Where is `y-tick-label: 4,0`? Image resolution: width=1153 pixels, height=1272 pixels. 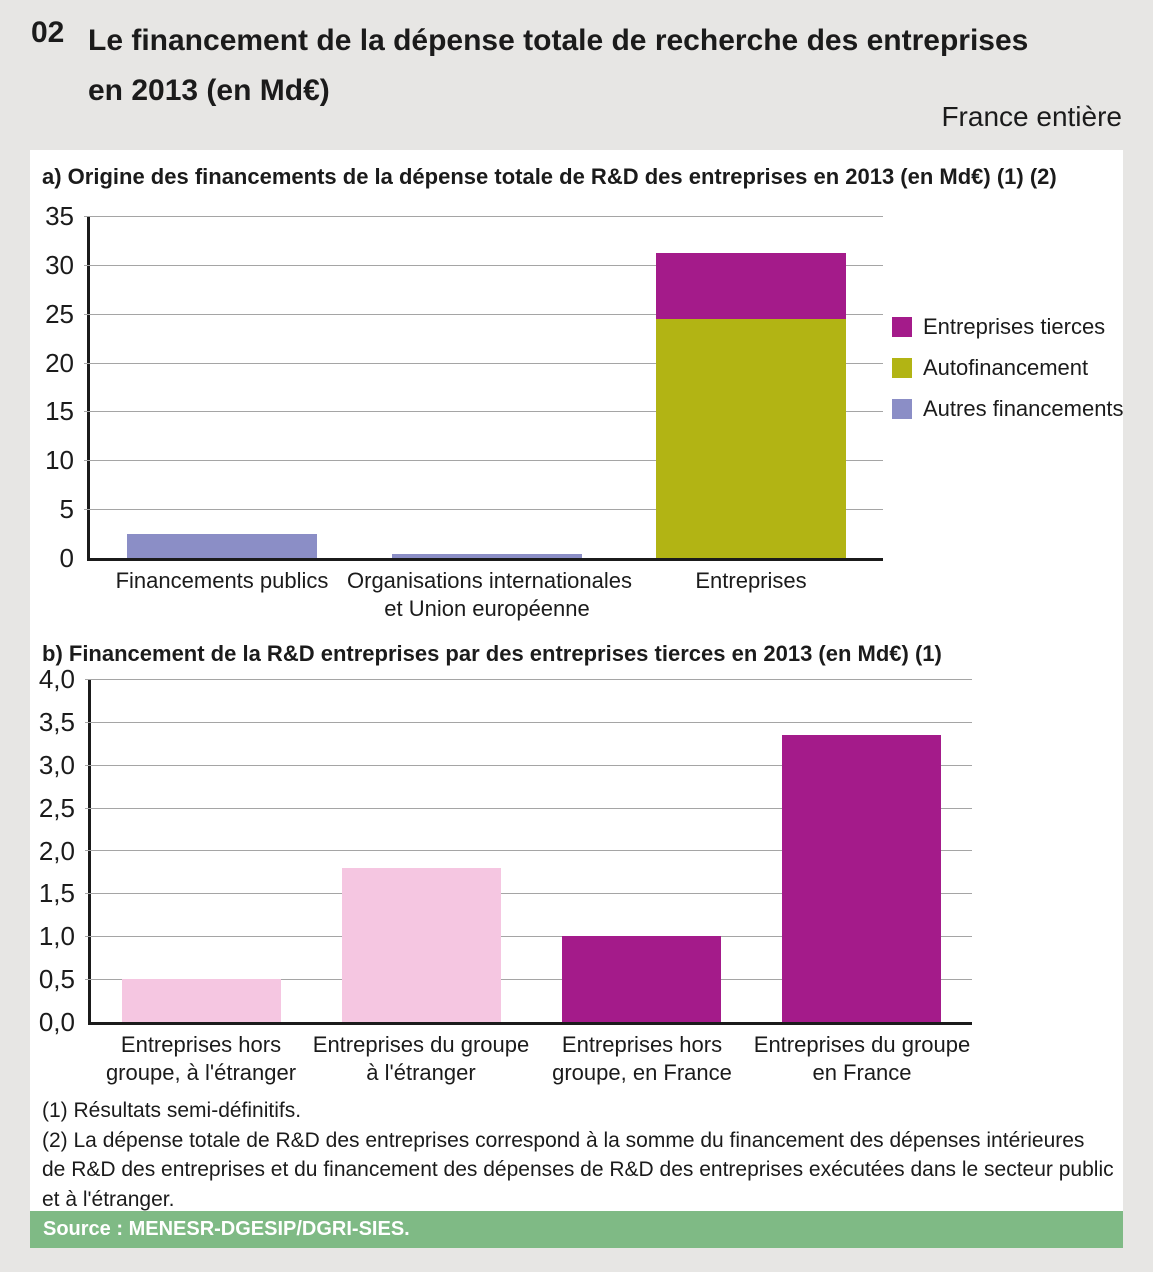
y-tick-label: 4,0 is located at coordinates (56, 679).